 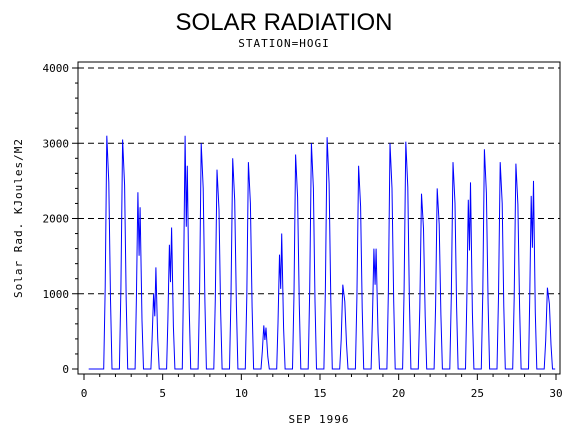 What do you see at coordinates (319, 393) in the screenshot?
I see `x-tick-label-15: 15` at bounding box center [319, 393].